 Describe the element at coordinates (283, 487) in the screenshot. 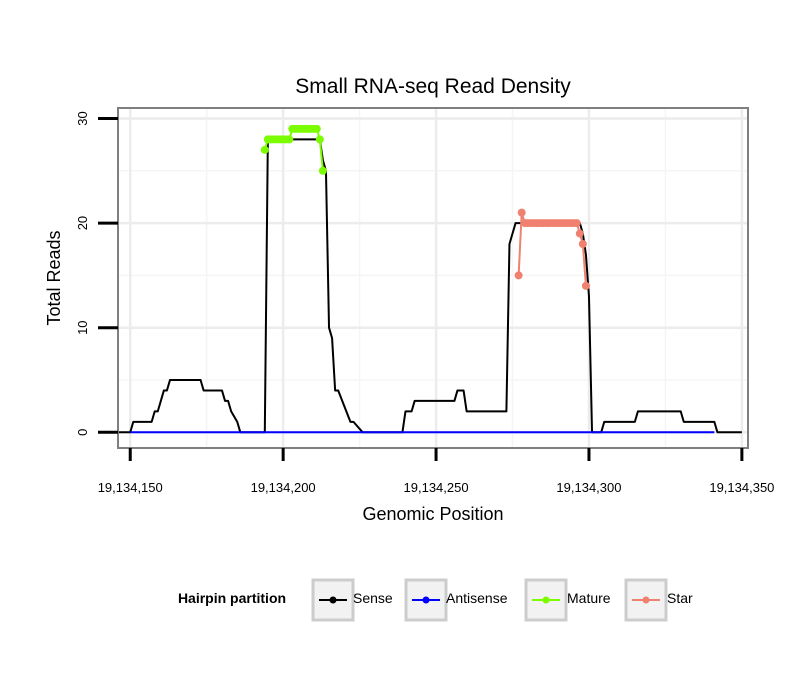

I see `x-tick-label: 19,134,200` at that location.